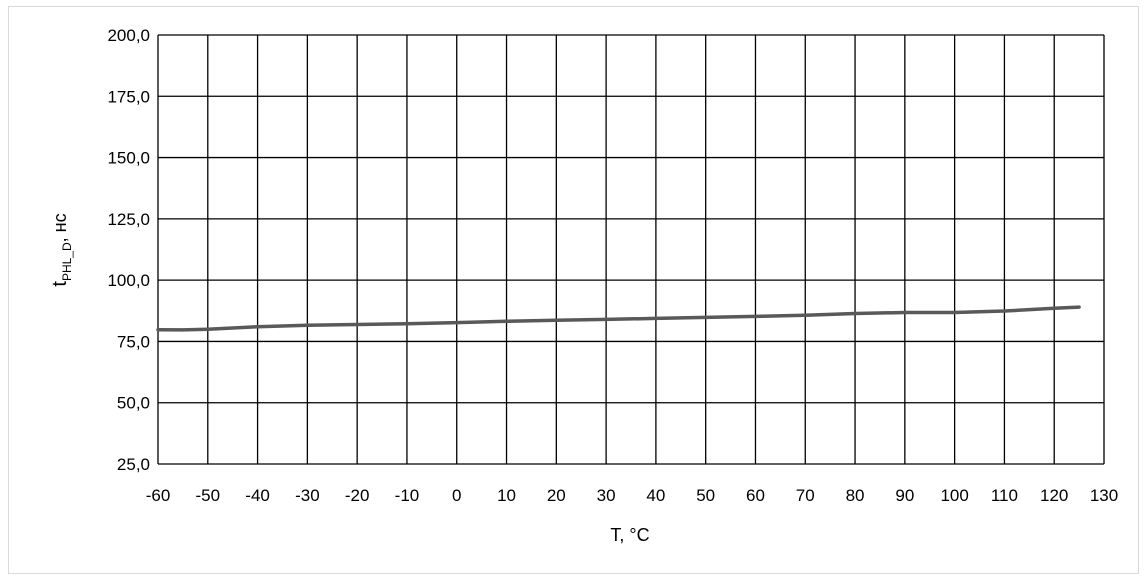 The height and width of the screenshot is (580, 1147). Describe the element at coordinates (1054, 495) in the screenshot. I see `x-tick-label: 120` at that location.